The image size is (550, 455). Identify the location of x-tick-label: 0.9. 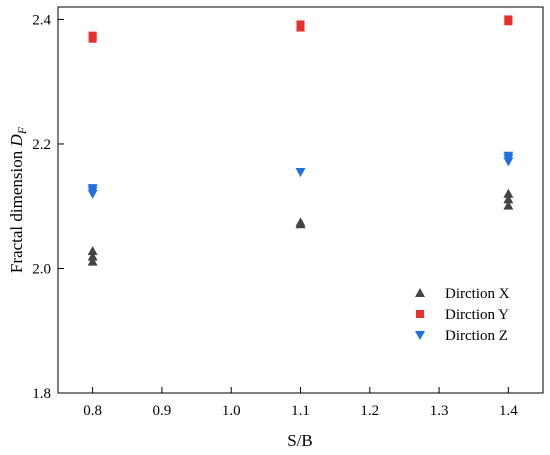
(162, 411).